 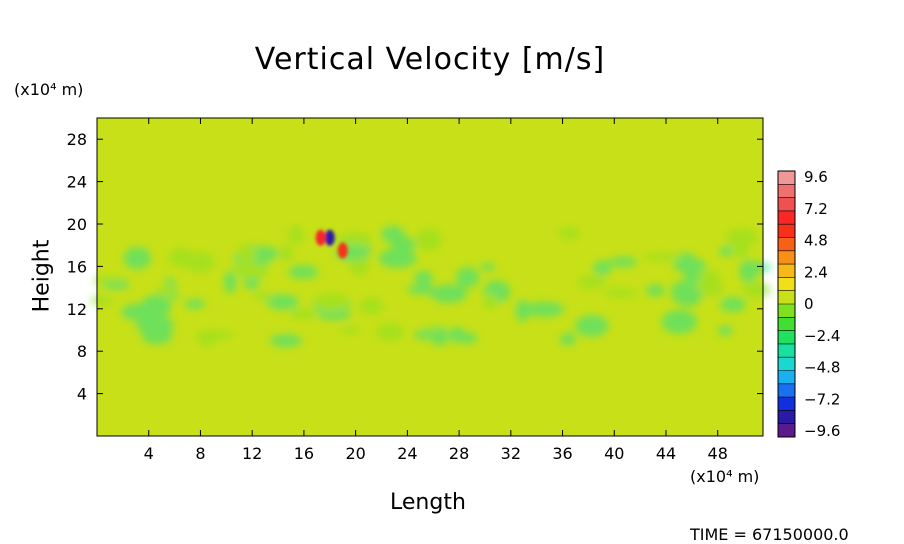 What do you see at coordinates (77, 266) in the screenshot?
I see `y-tick-label: 16` at bounding box center [77, 266].